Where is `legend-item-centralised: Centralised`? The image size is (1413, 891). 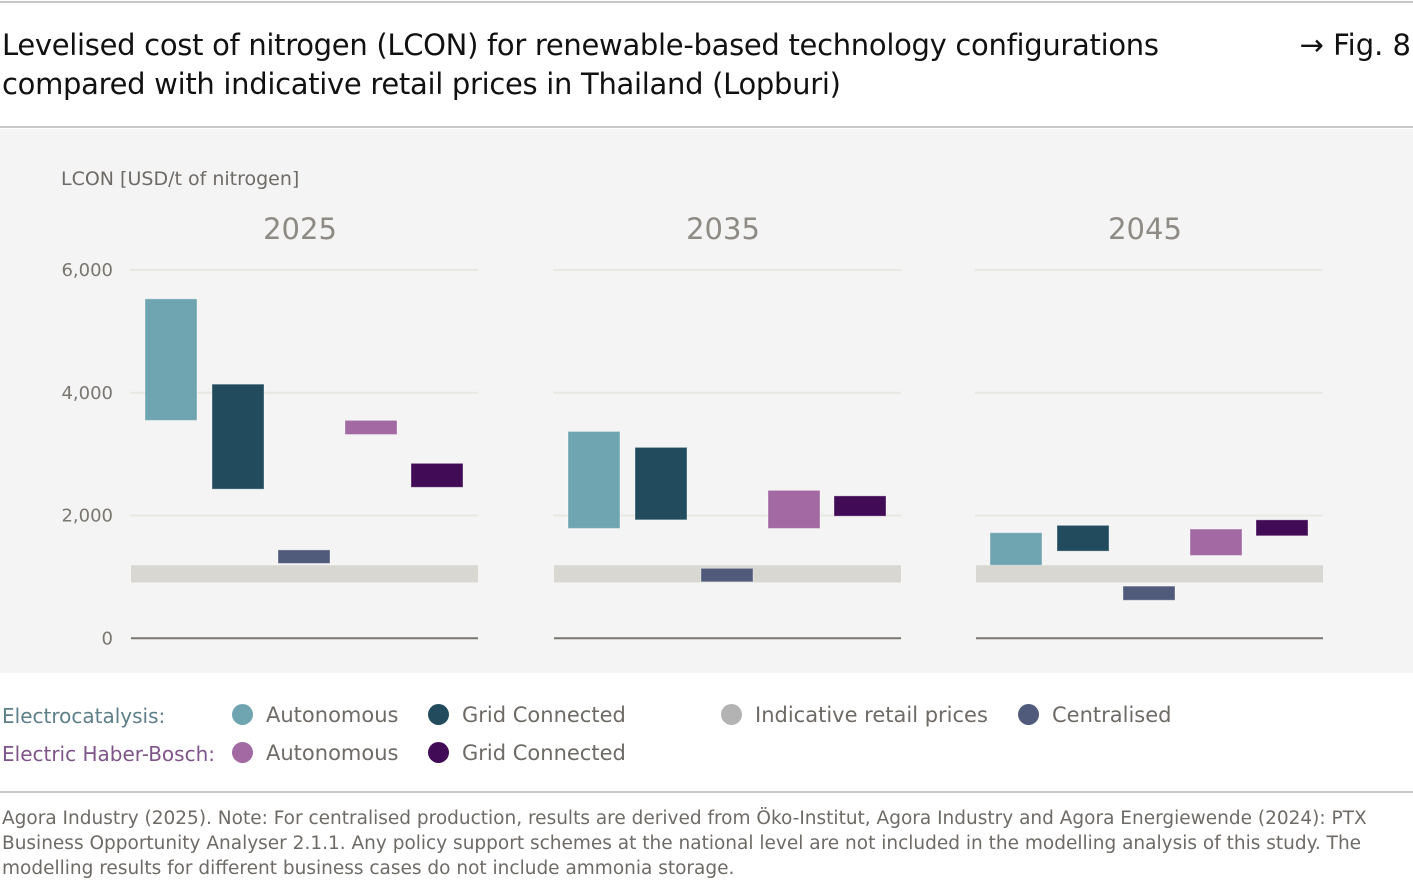
legend-item-centralised: Centralised is located at coordinates (1095, 715).